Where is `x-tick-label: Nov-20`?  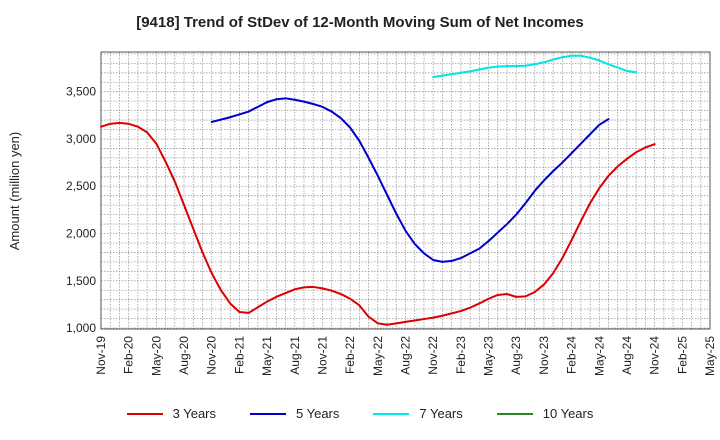
x-tick-label: Nov-20 is located at coordinates (212, 355).